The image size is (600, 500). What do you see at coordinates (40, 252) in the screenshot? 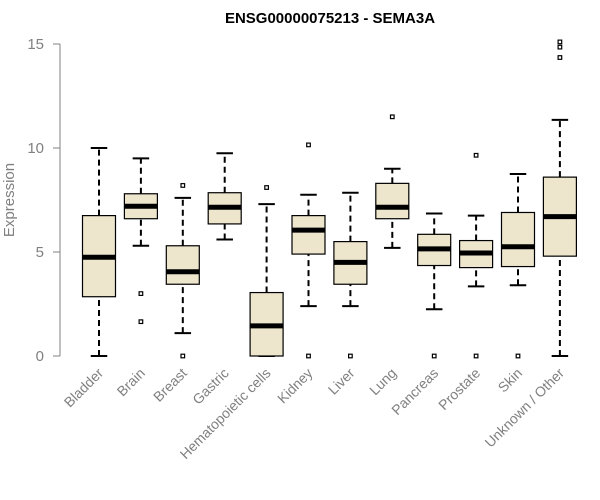
I see `y-tick-label: 5` at bounding box center [40, 252].